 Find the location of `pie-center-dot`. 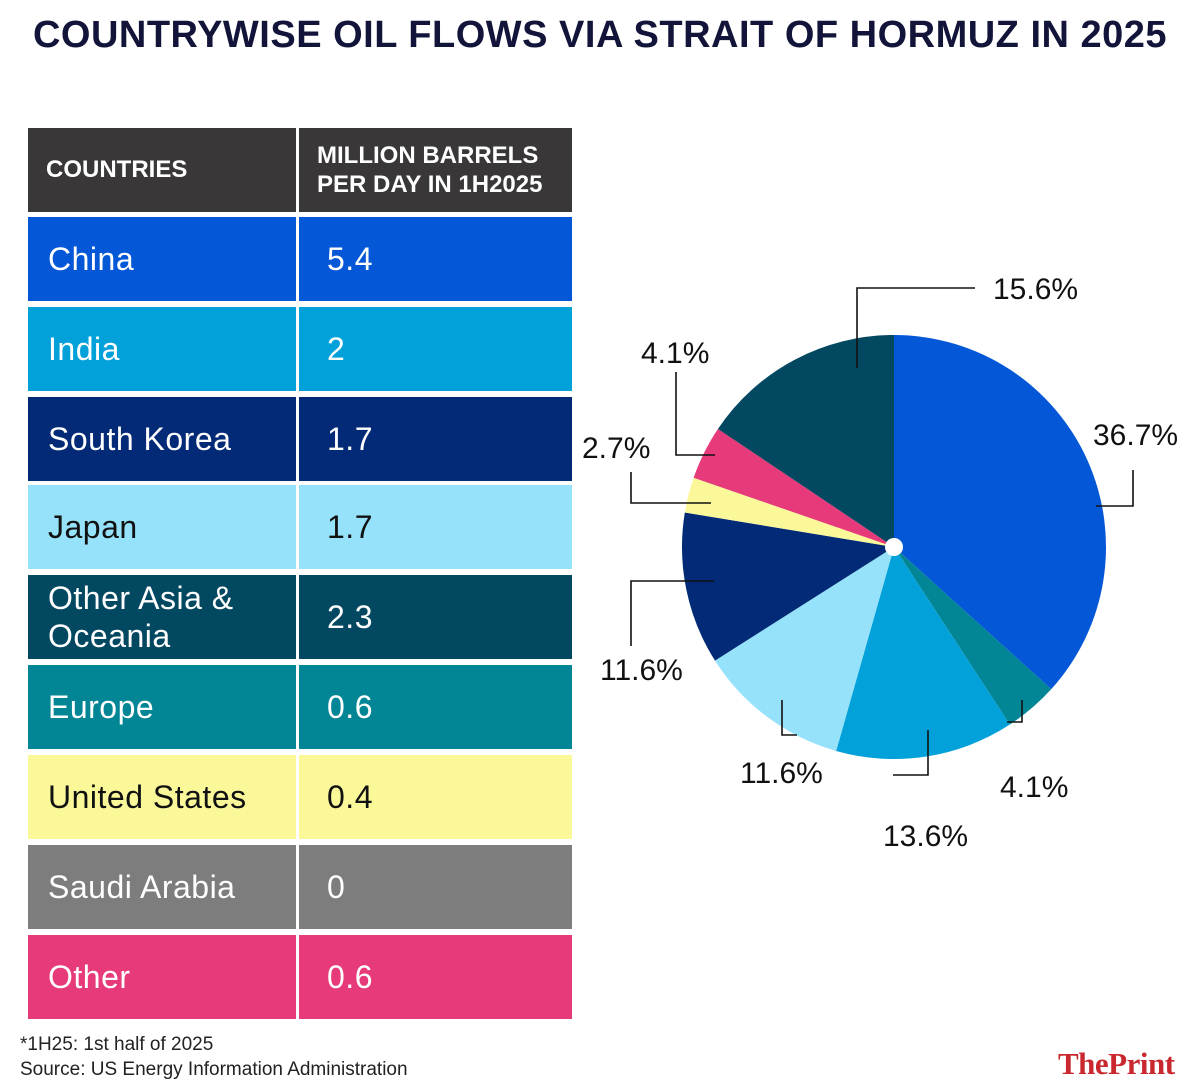

pie-center-dot is located at coordinates (894, 547).